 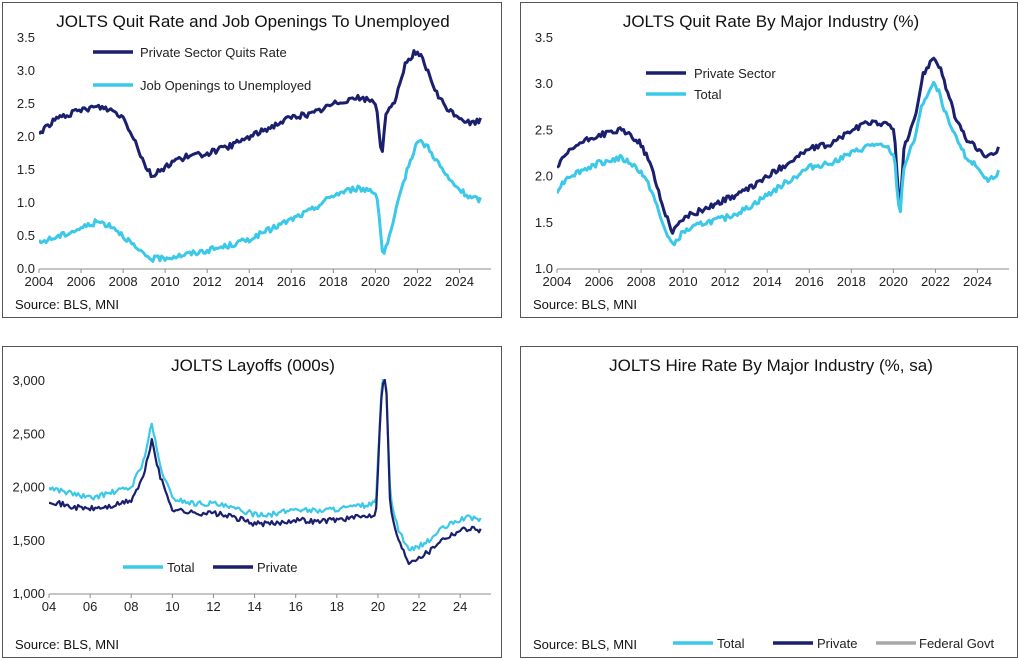 What do you see at coordinates (90, 606) in the screenshot?
I see `x-tick-label: 06` at bounding box center [90, 606].